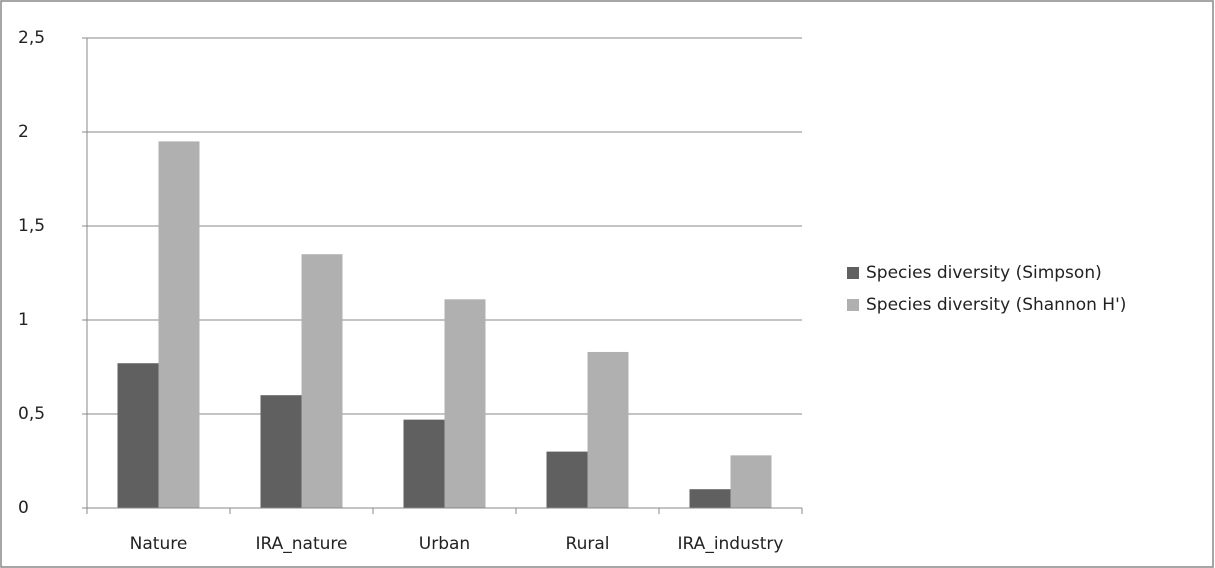  Describe the element at coordinates (31, 226) in the screenshot. I see `y-tick-label: 1,5` at that location.